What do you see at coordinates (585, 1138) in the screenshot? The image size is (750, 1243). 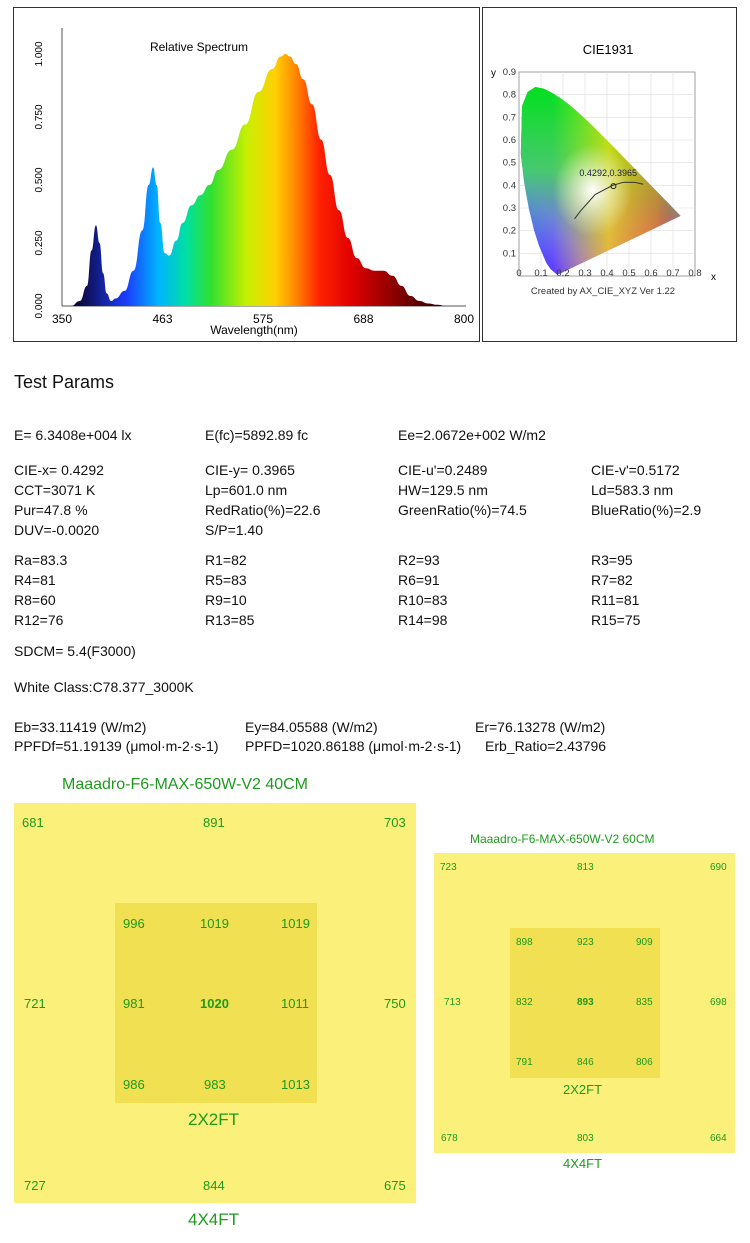 I see `map60-value-bc: 803` at bounding box center [585, 1138].